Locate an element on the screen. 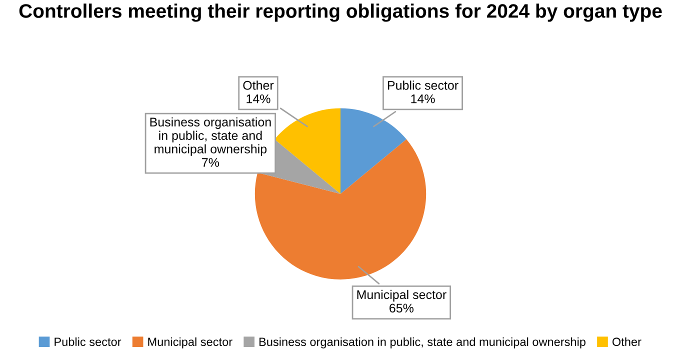 This screenshot has width=681, height=359. legend-label: Public sector is located at coordinates (88, 341).